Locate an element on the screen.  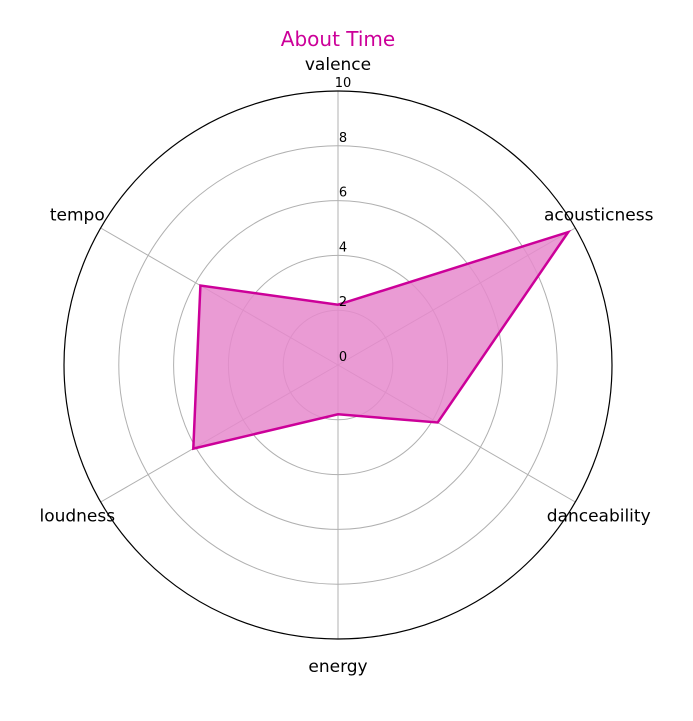
axis-label-valence: valence is located at coordinates (338, 65).